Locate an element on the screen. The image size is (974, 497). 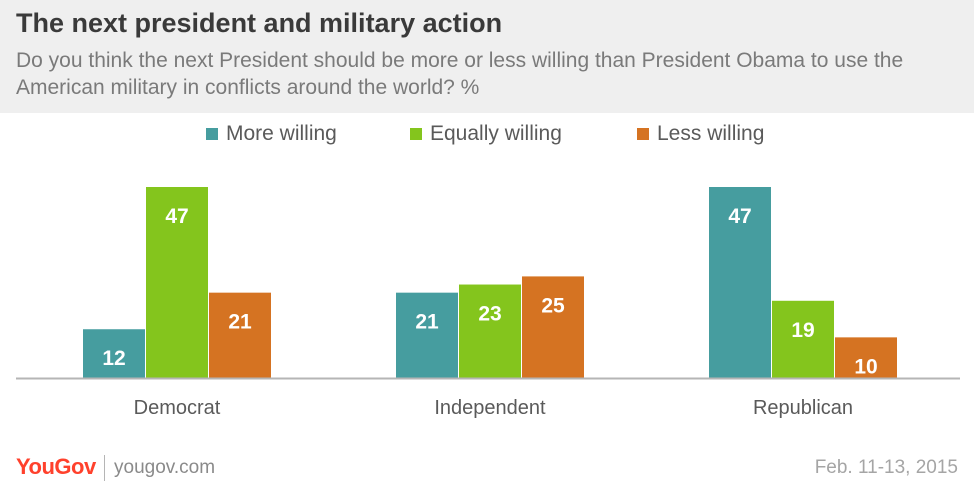
bar-independent-equally-willing is located at coordinates (490, 331).